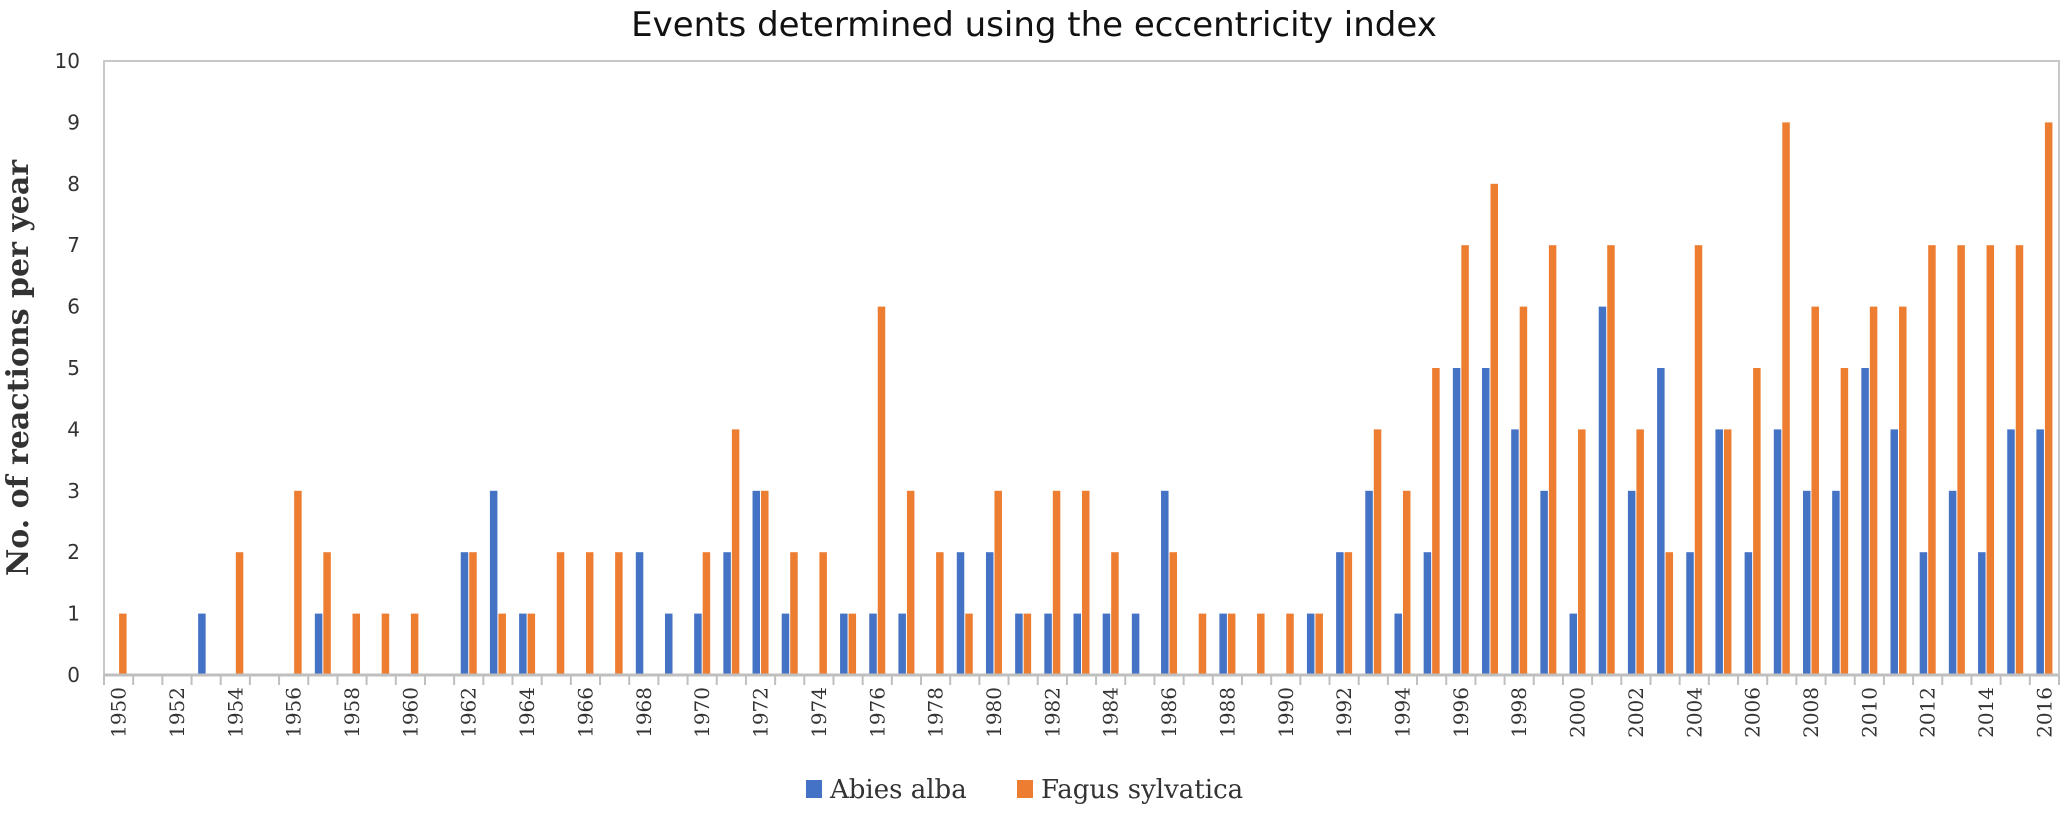  What do you see at coordinates (1056, 582) in the screenshot?
I see `bar-fagus-sylvatica-1982` at bounding box center [1056, 582].